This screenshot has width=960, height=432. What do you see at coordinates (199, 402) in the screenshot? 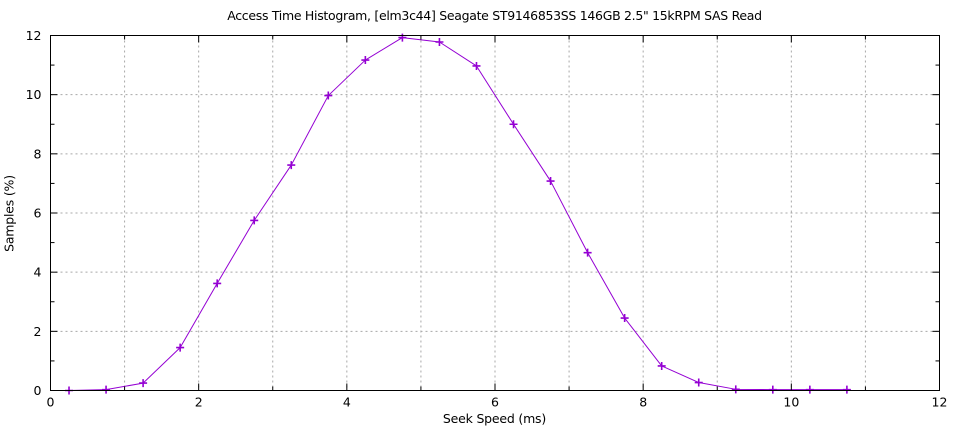
I see `x-tick-label: 2` at bounding box center [199, 402].